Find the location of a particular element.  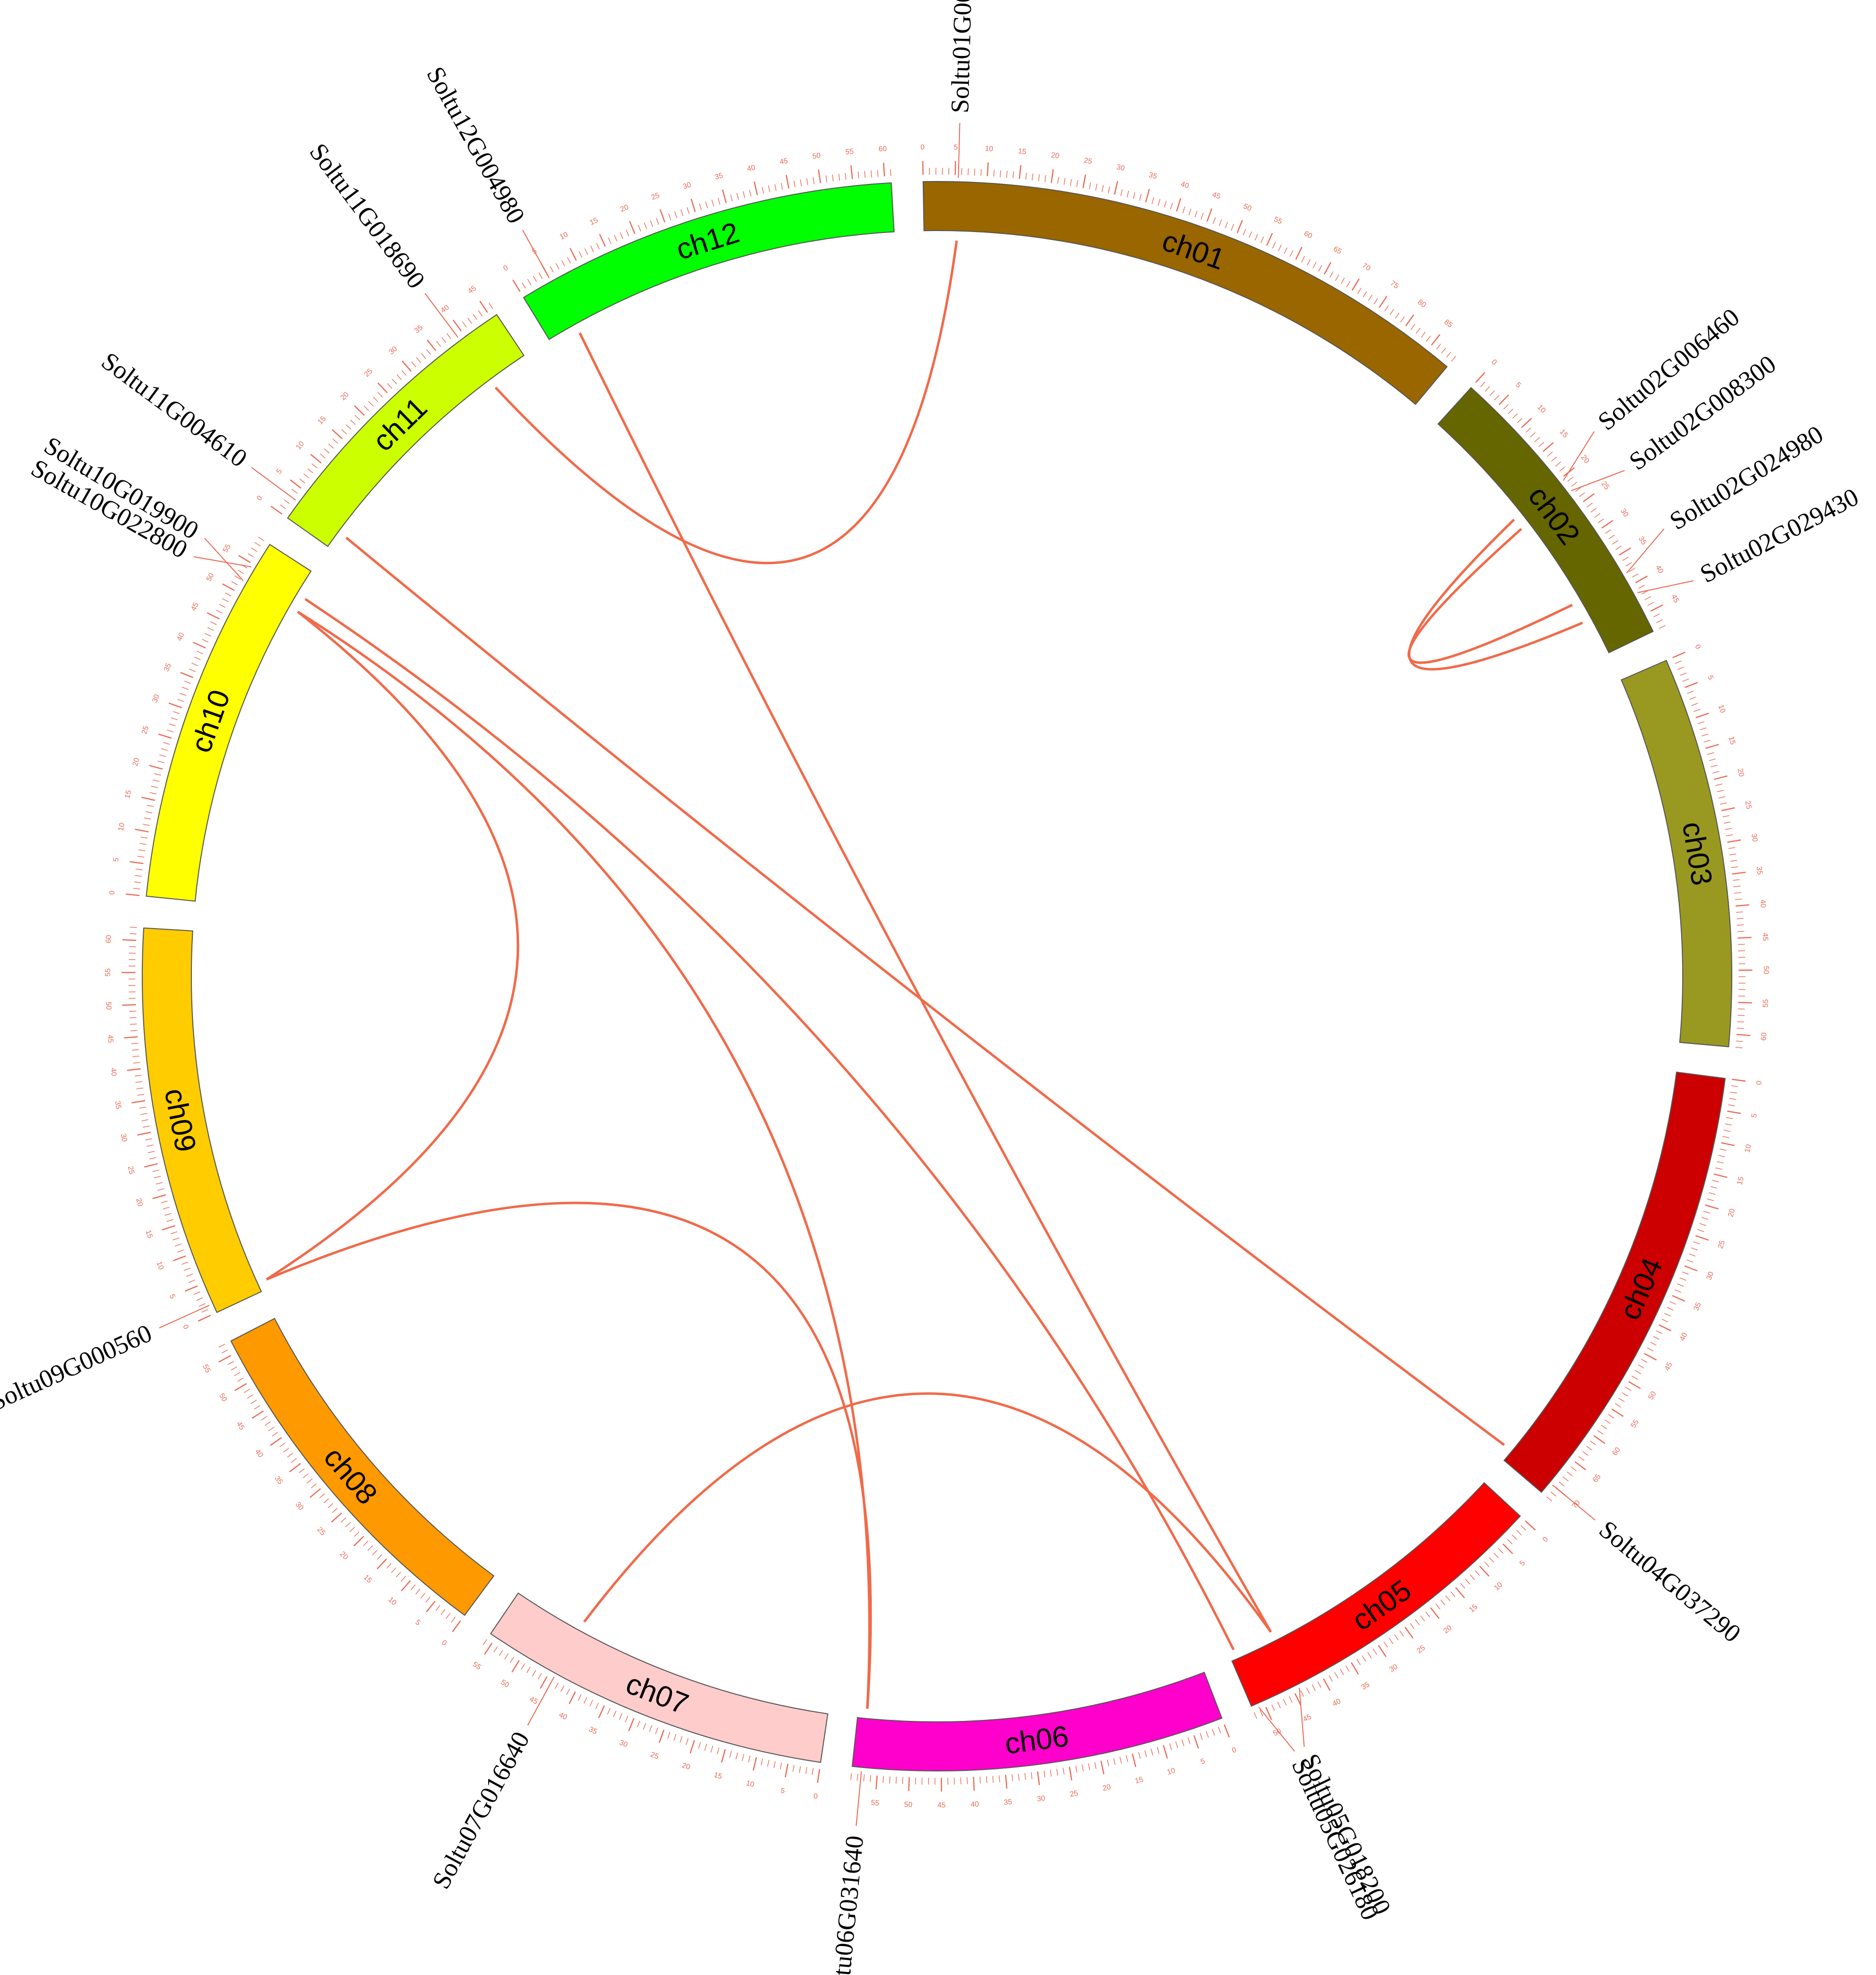

tick-label: 60 is located at coordinates (882, 149).